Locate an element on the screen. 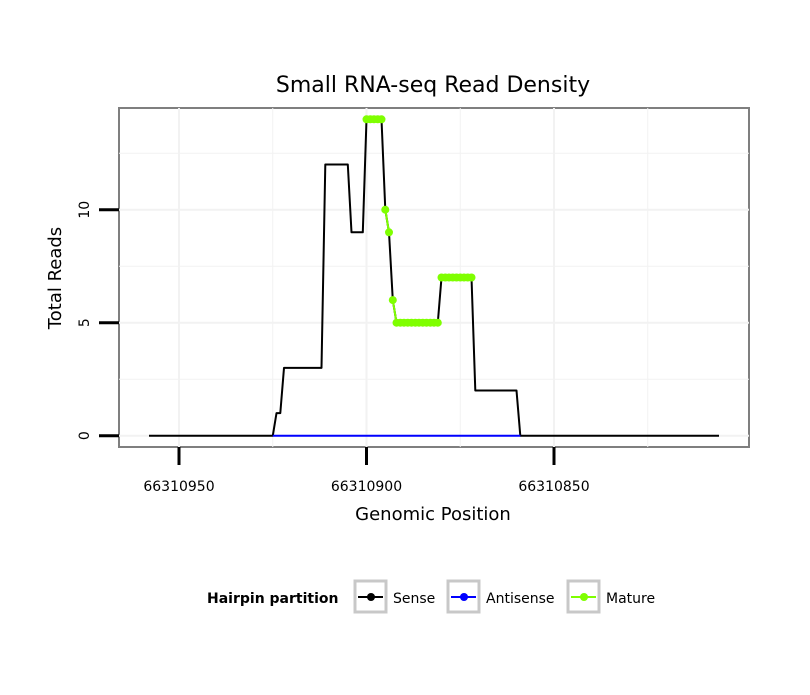 The height and width of the screenshot is (695, 810). legend: Hairpin partition Sense Antisense Mature is located at coordinates (431, 596).